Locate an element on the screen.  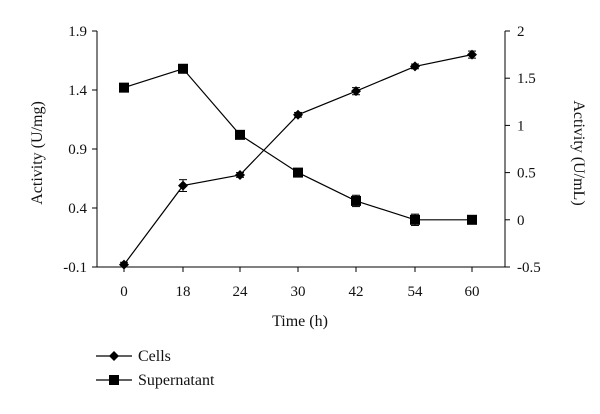
x-tick-label: 60 is located at coordinates (472, 292).